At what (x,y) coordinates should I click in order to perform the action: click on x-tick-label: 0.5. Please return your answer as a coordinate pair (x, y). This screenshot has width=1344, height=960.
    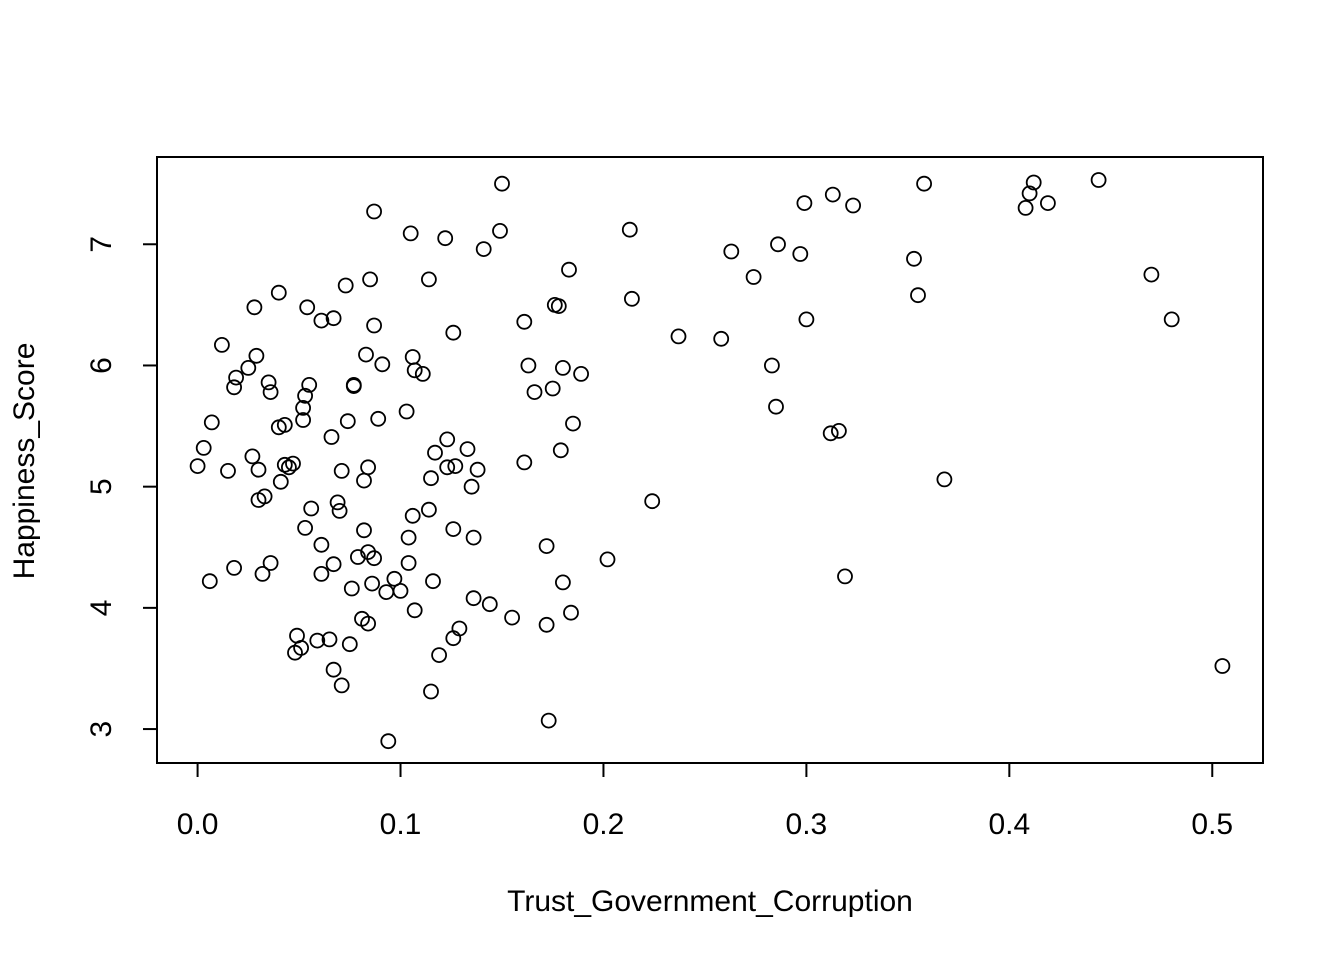
    Looking at the image, I should click on (1212, 824).